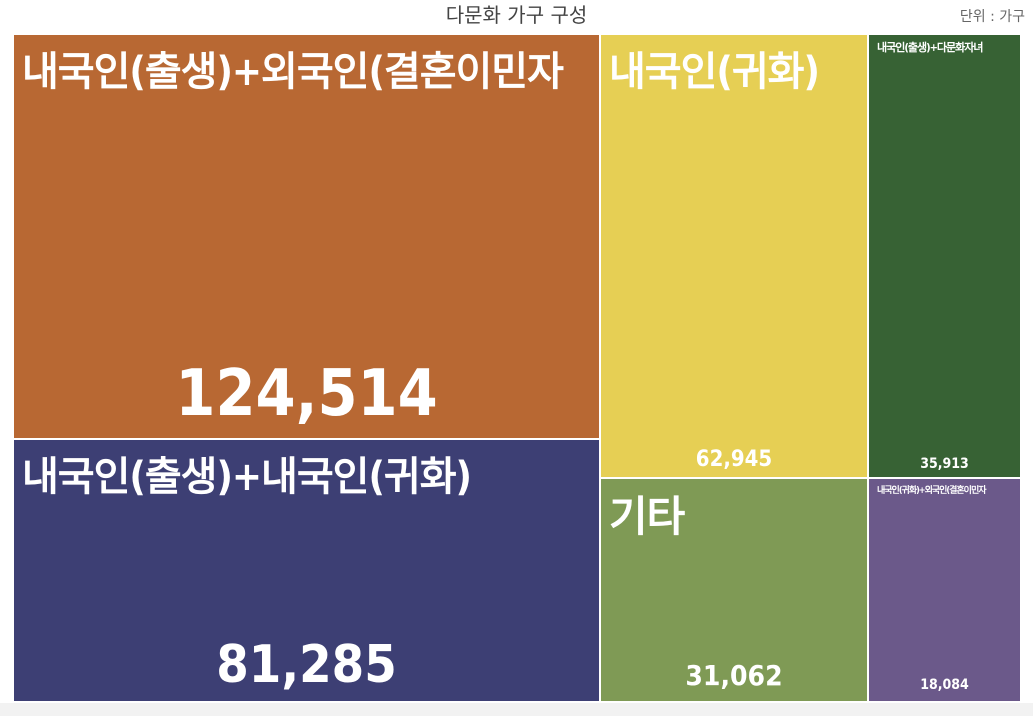  Describe the element at coordinates (734, 675) in the screenshot. I see `tile-value: 31,062` at that location.